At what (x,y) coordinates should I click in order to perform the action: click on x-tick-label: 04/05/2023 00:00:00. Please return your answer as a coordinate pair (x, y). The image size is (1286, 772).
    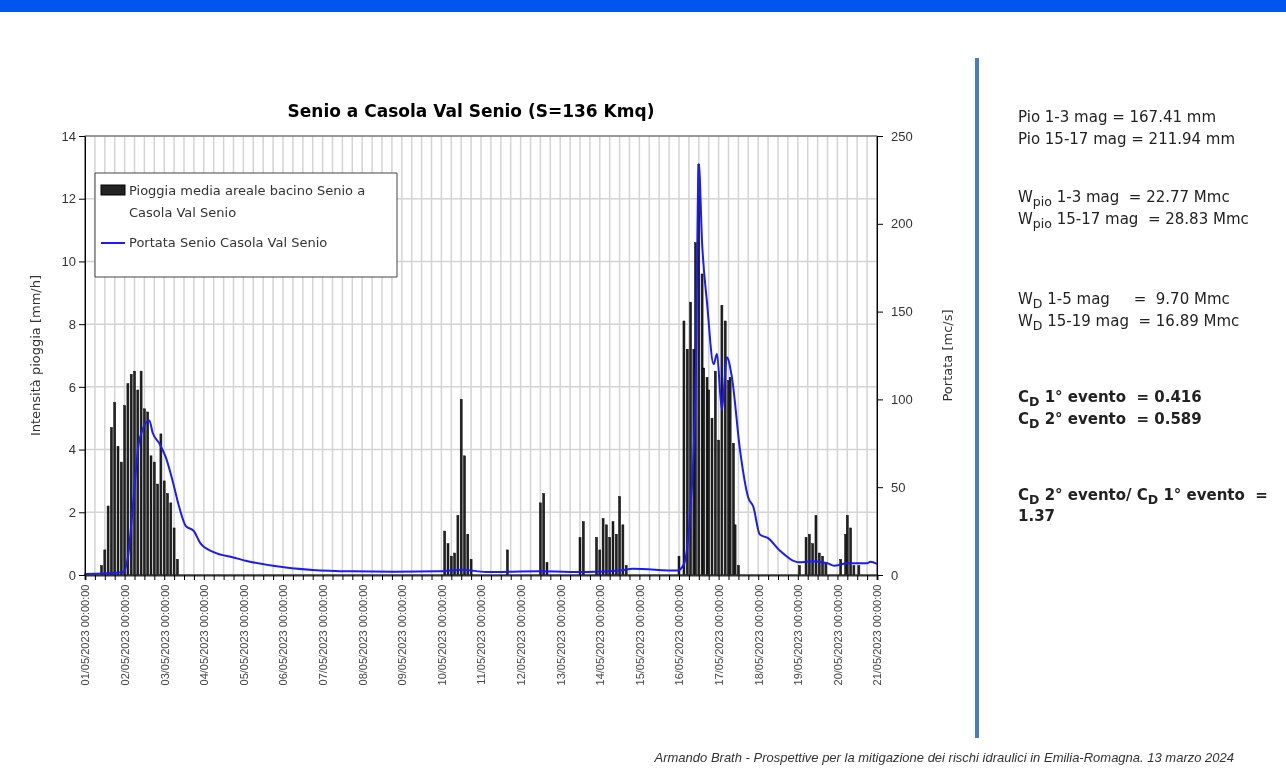
    Looking at the image, I should click on (204, 635).